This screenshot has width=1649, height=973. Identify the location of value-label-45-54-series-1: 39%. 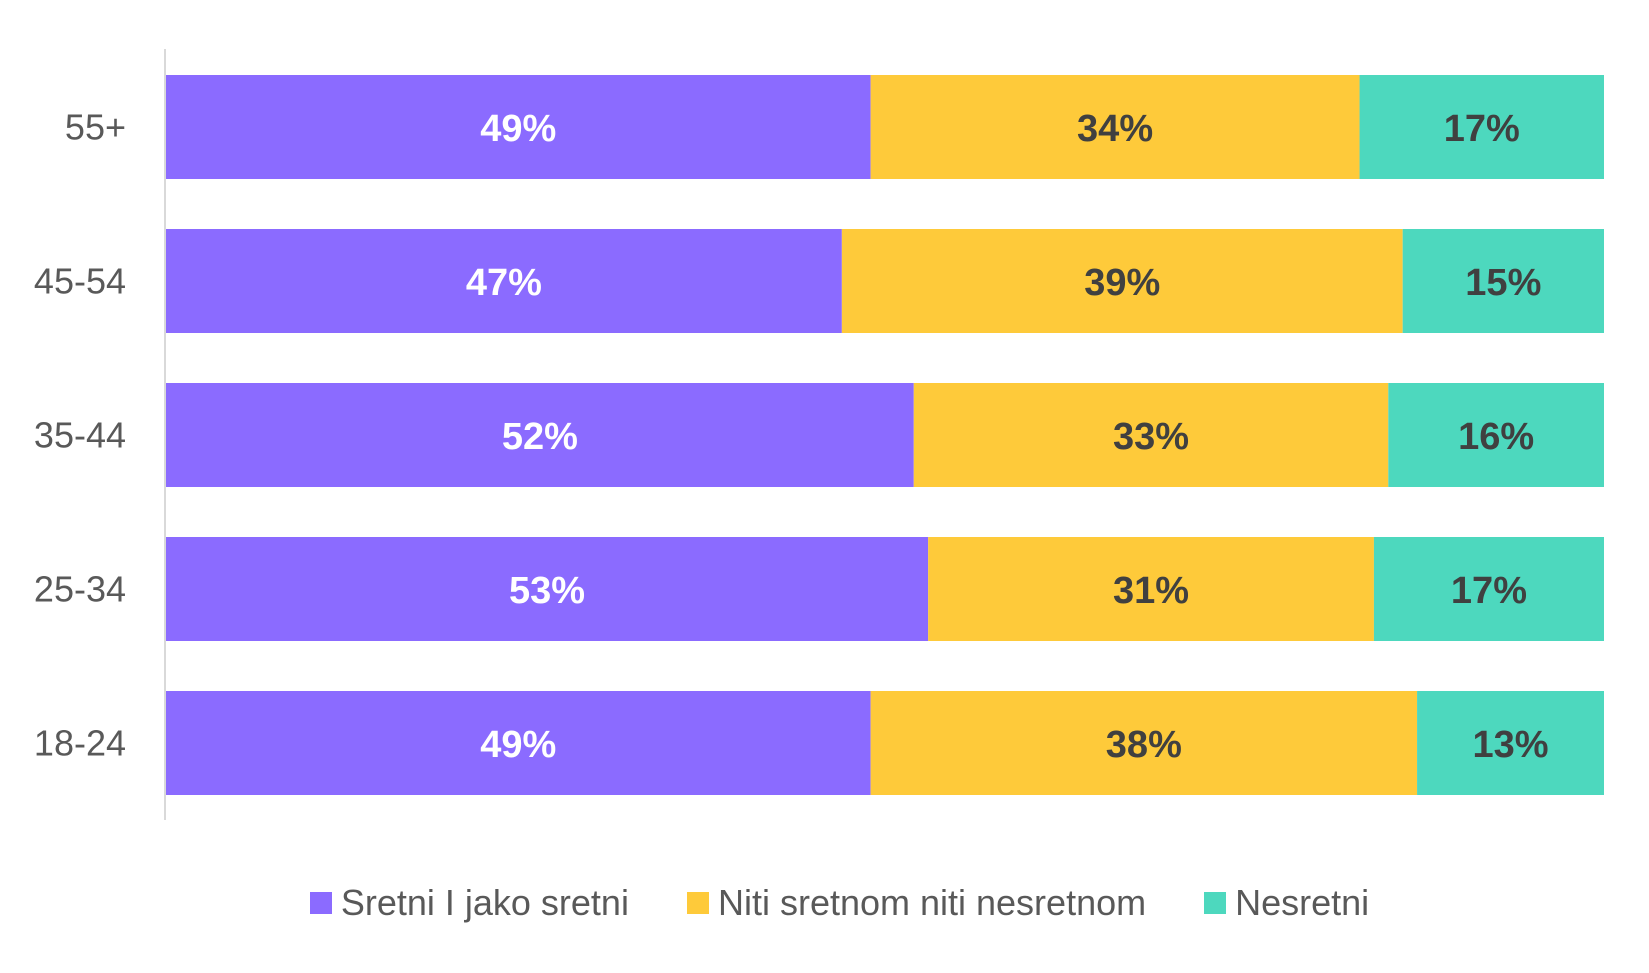
(1122, 283).